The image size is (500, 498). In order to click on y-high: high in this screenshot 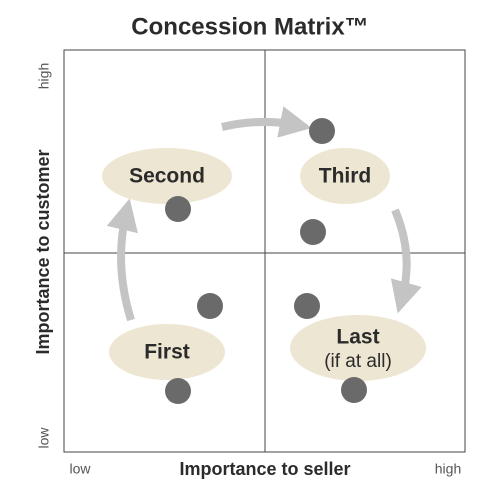, I will do `click(44, 76)`.